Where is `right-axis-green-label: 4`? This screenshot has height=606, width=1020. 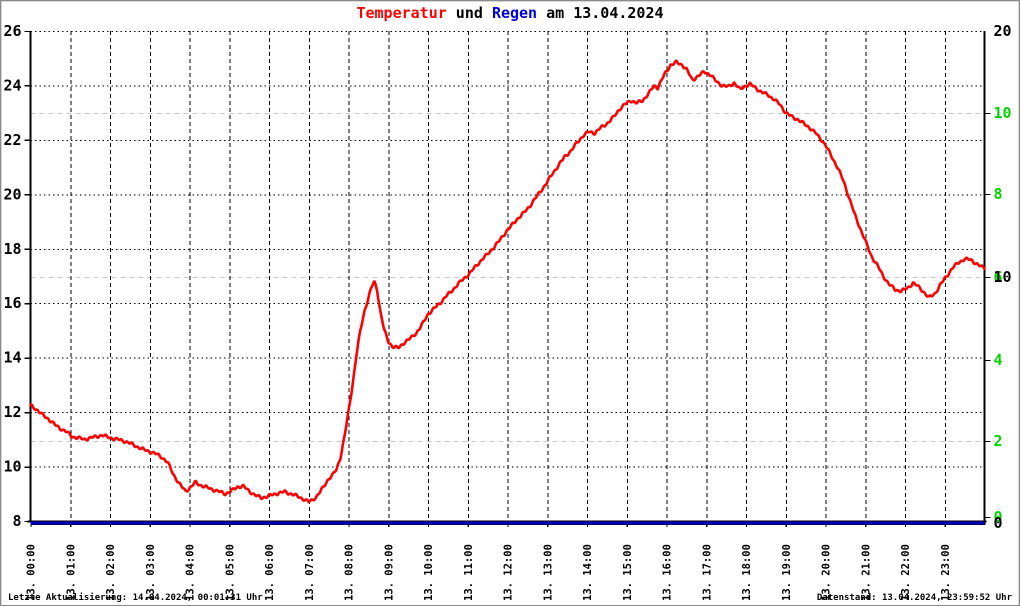 right-axis-green-label: 4 is located at coordinates (998, 360).